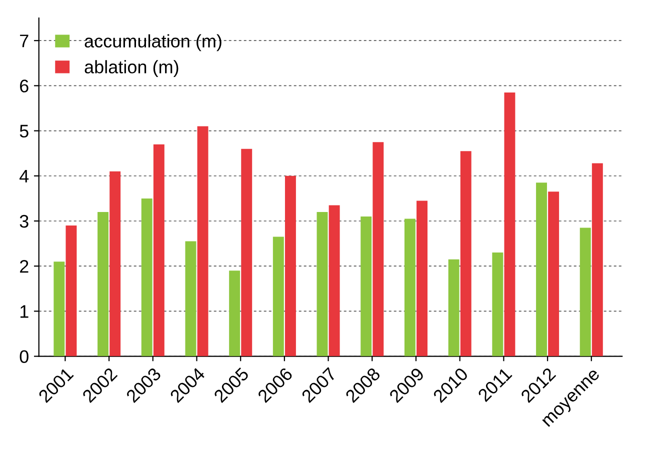 This screenshot has width=648, height=451. What do you see at coordinates (24, 176) in the screenshot?
I see `y-tick-label: 4` at bounding box center [24, 176].